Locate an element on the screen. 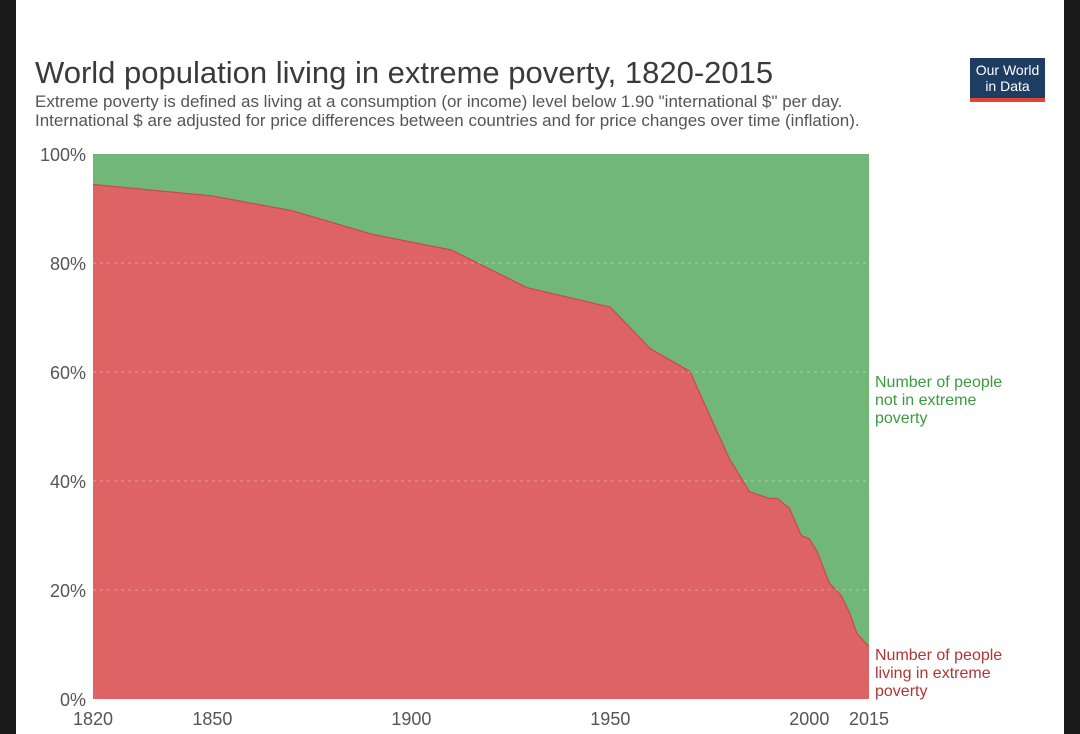 The width and height of the screenshot is (1080, 734). not-in-poverty-label-line-3: poverty is located at coordinates (901, 418).